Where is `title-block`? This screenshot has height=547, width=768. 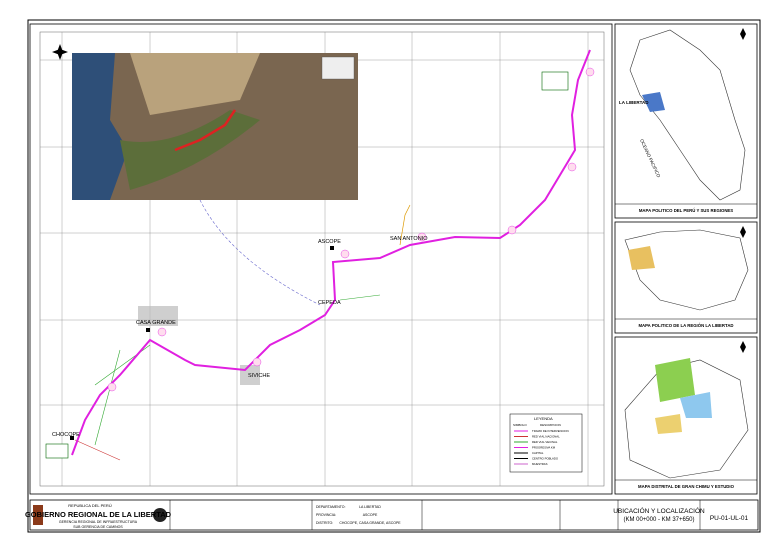 title-block is located at coordinates (394, 515).